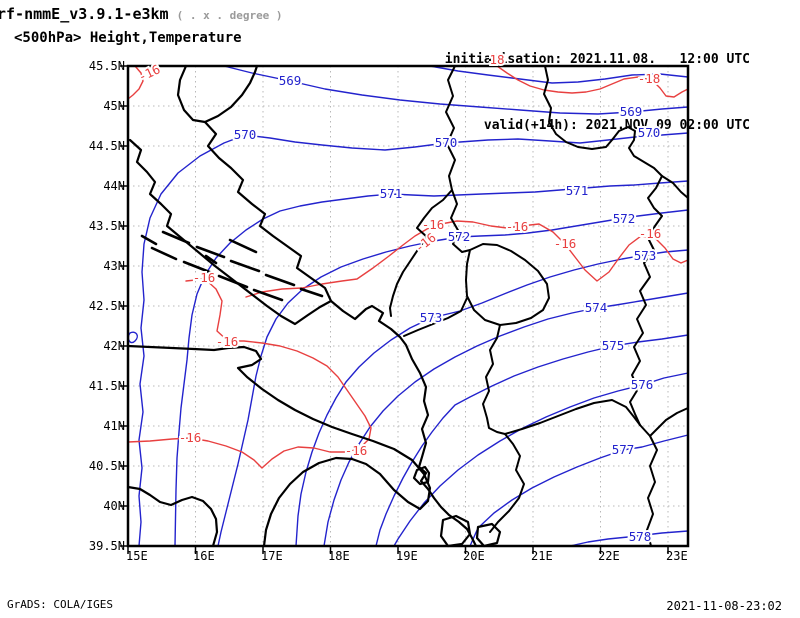 This screenshot has height=618, width=800. I want to click on kosovo-border-loop, so click(507, 284).